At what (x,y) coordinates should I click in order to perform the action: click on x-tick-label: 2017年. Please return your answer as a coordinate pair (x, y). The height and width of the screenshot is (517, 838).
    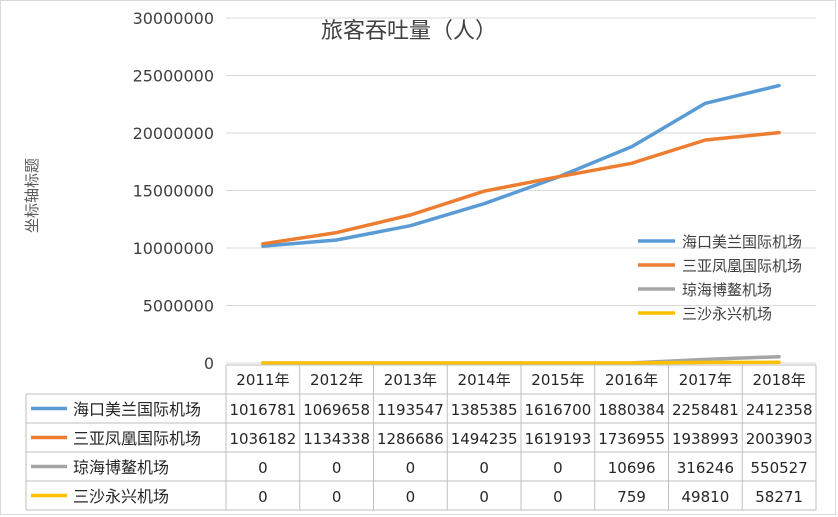
    Looking at the image, I should click on (705, 380).